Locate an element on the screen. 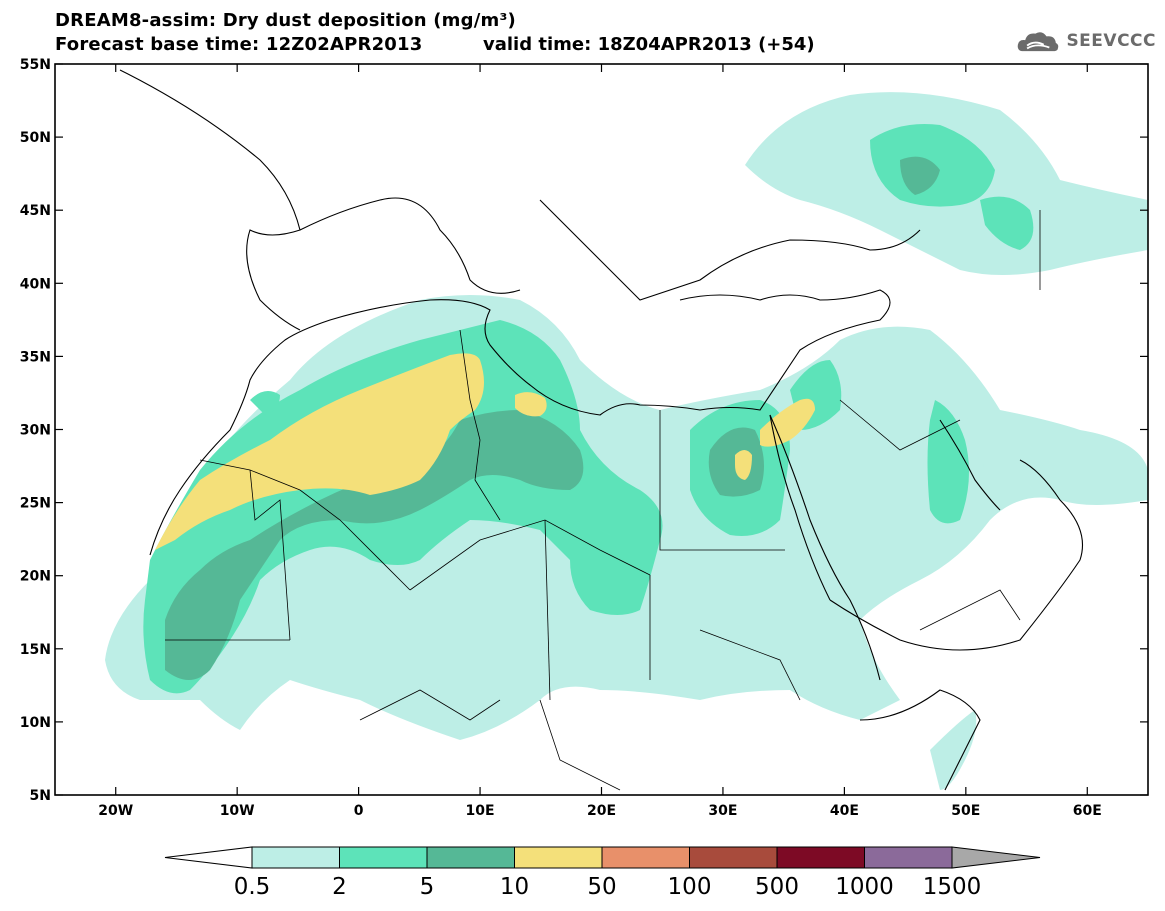  seevccc-logo: SEEVCCC is located at coordinates (1086, 41).